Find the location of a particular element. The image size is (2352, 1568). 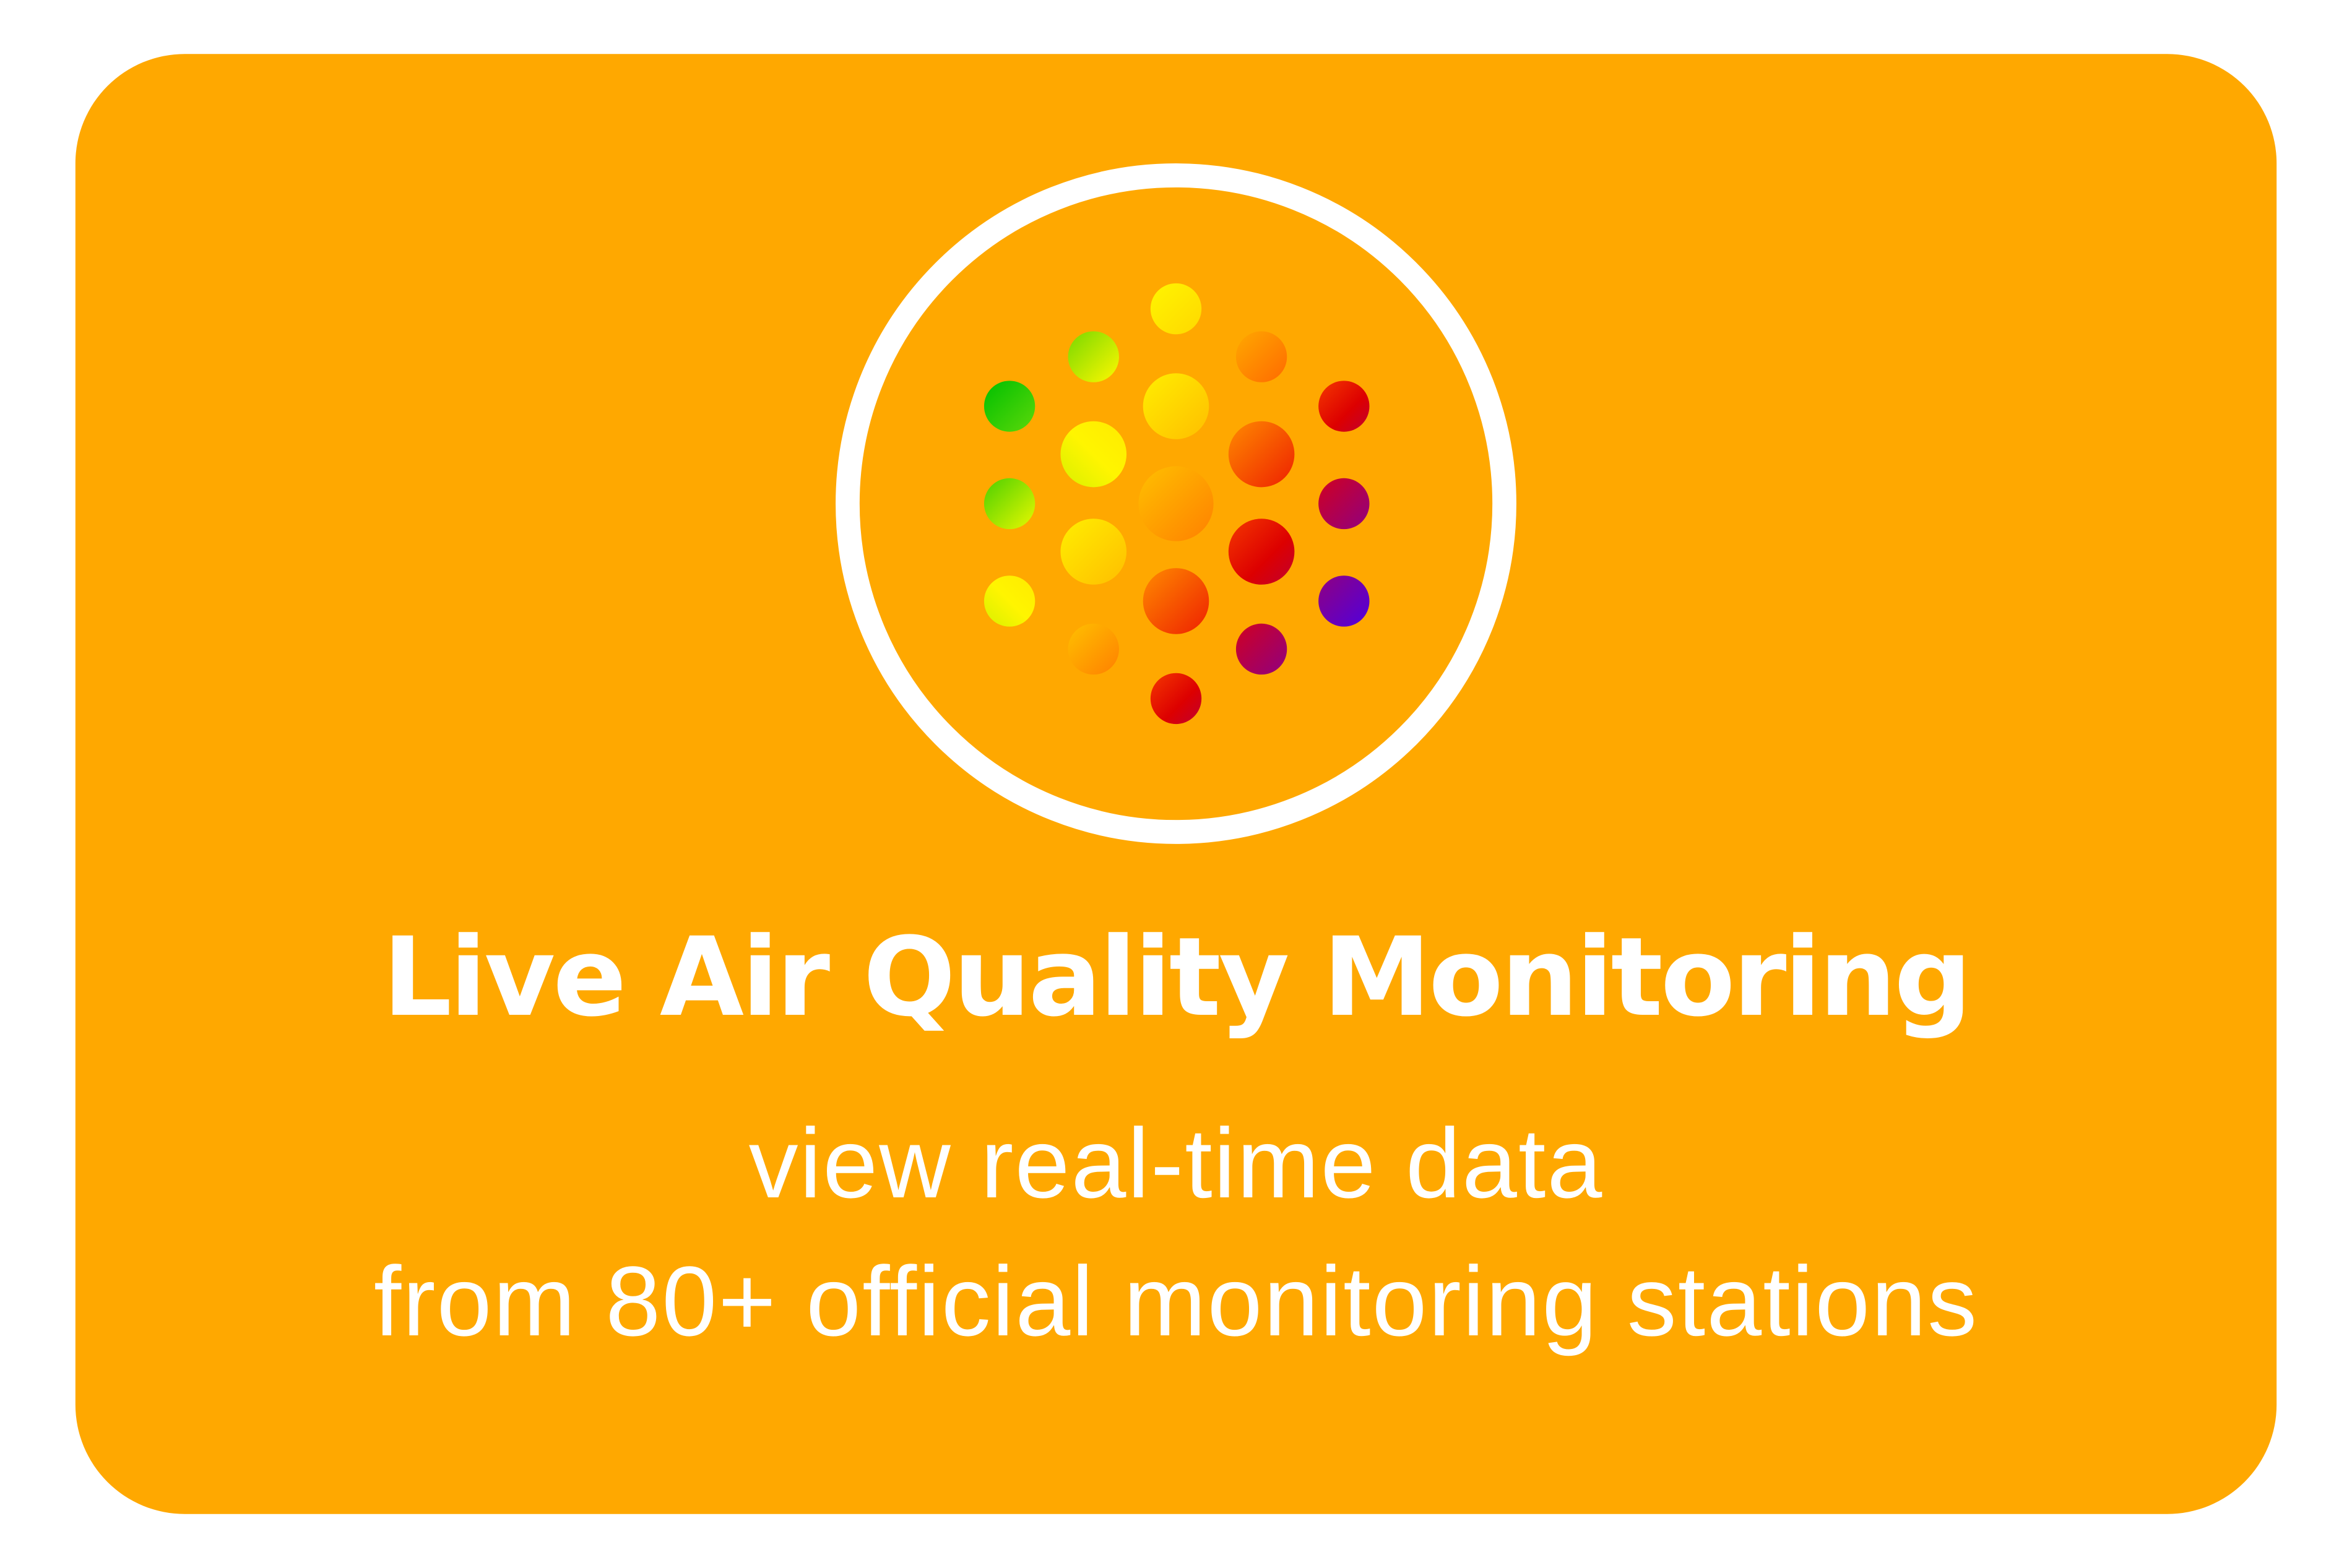

card-subtitle-line2: from 80+ official monitoring stations is located at coordinates (1176, 1301).